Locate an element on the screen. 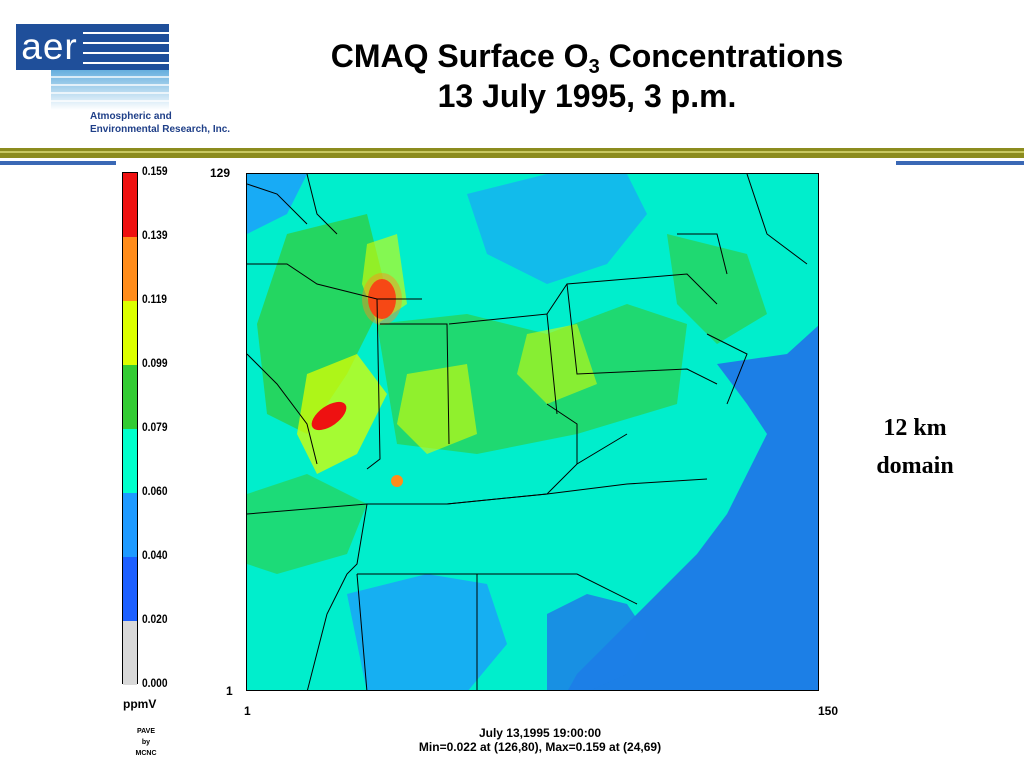 The image size is (1024, 768). y-axis-max-label: 129 is located at coordinates (220, 173).